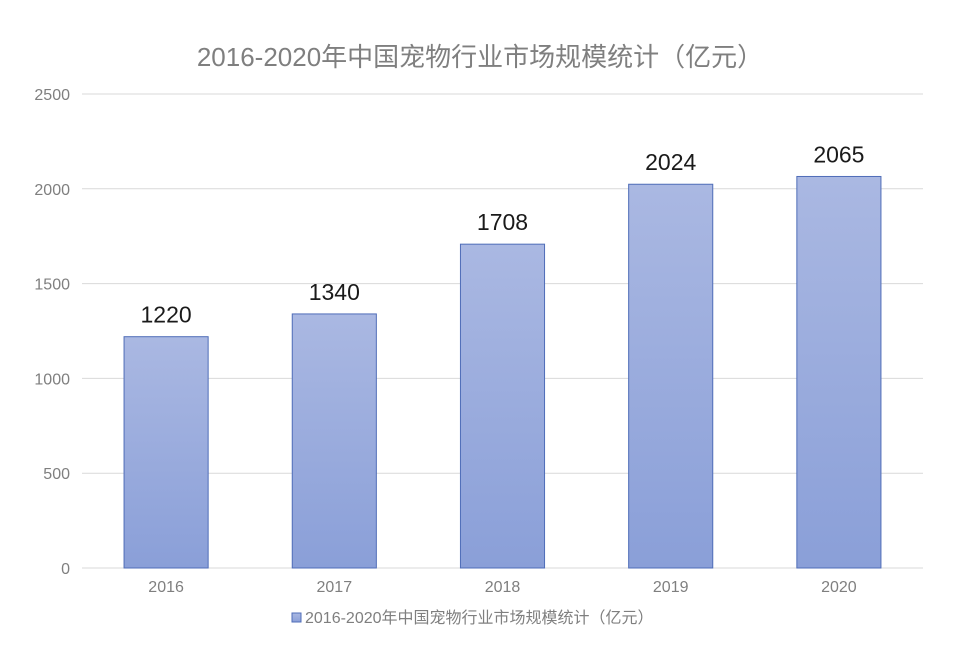  Describe the element at coordinates (671, 587) in the screenshot. I see `x-tick-label: 2019` at that location.